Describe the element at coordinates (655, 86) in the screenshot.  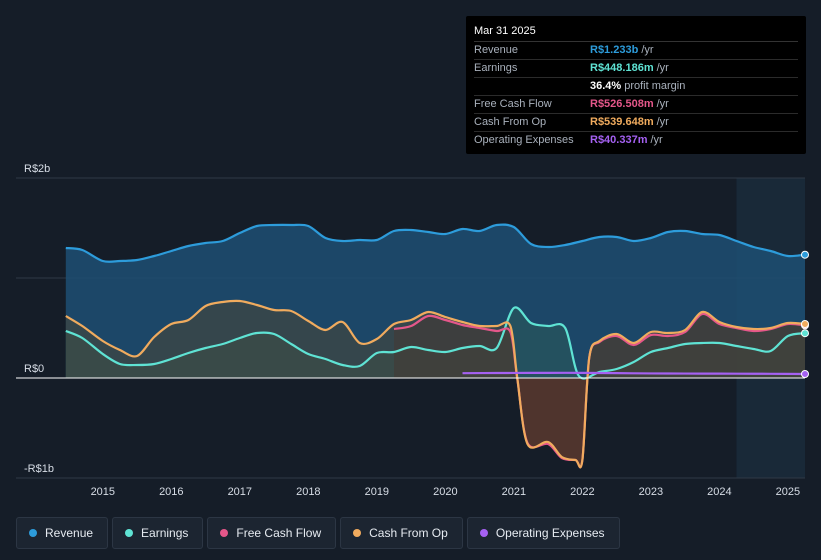
I see `tooltip-suffix: profit margin` at that location.